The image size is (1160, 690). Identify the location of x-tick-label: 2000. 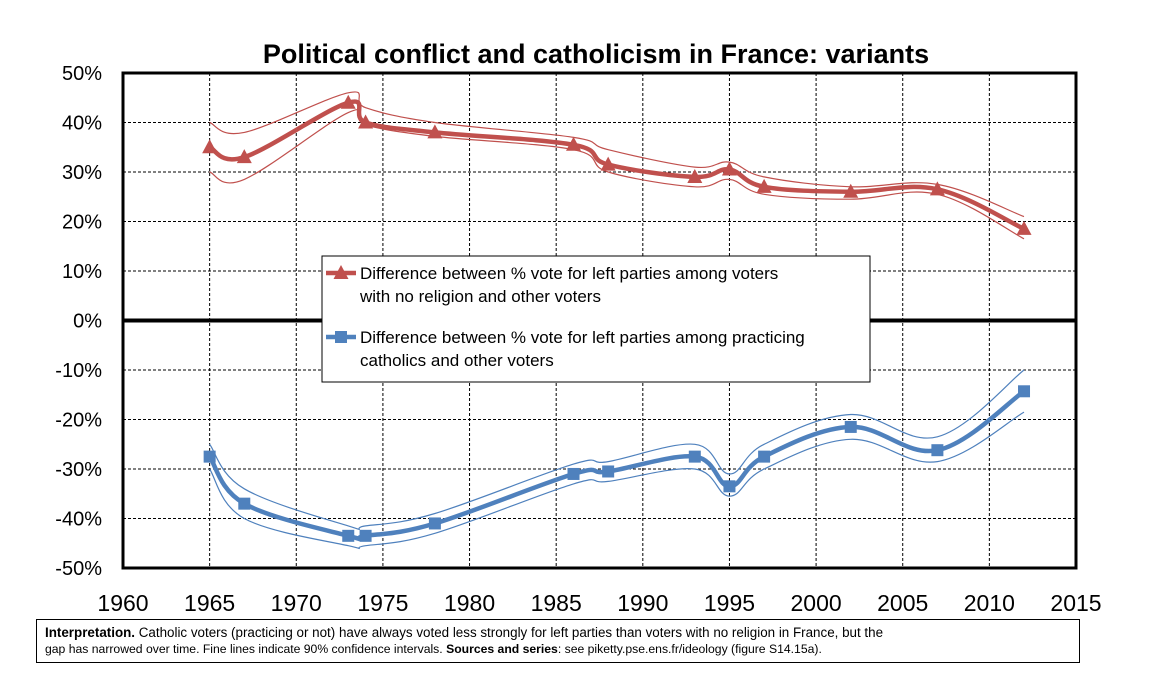
(816, 603).